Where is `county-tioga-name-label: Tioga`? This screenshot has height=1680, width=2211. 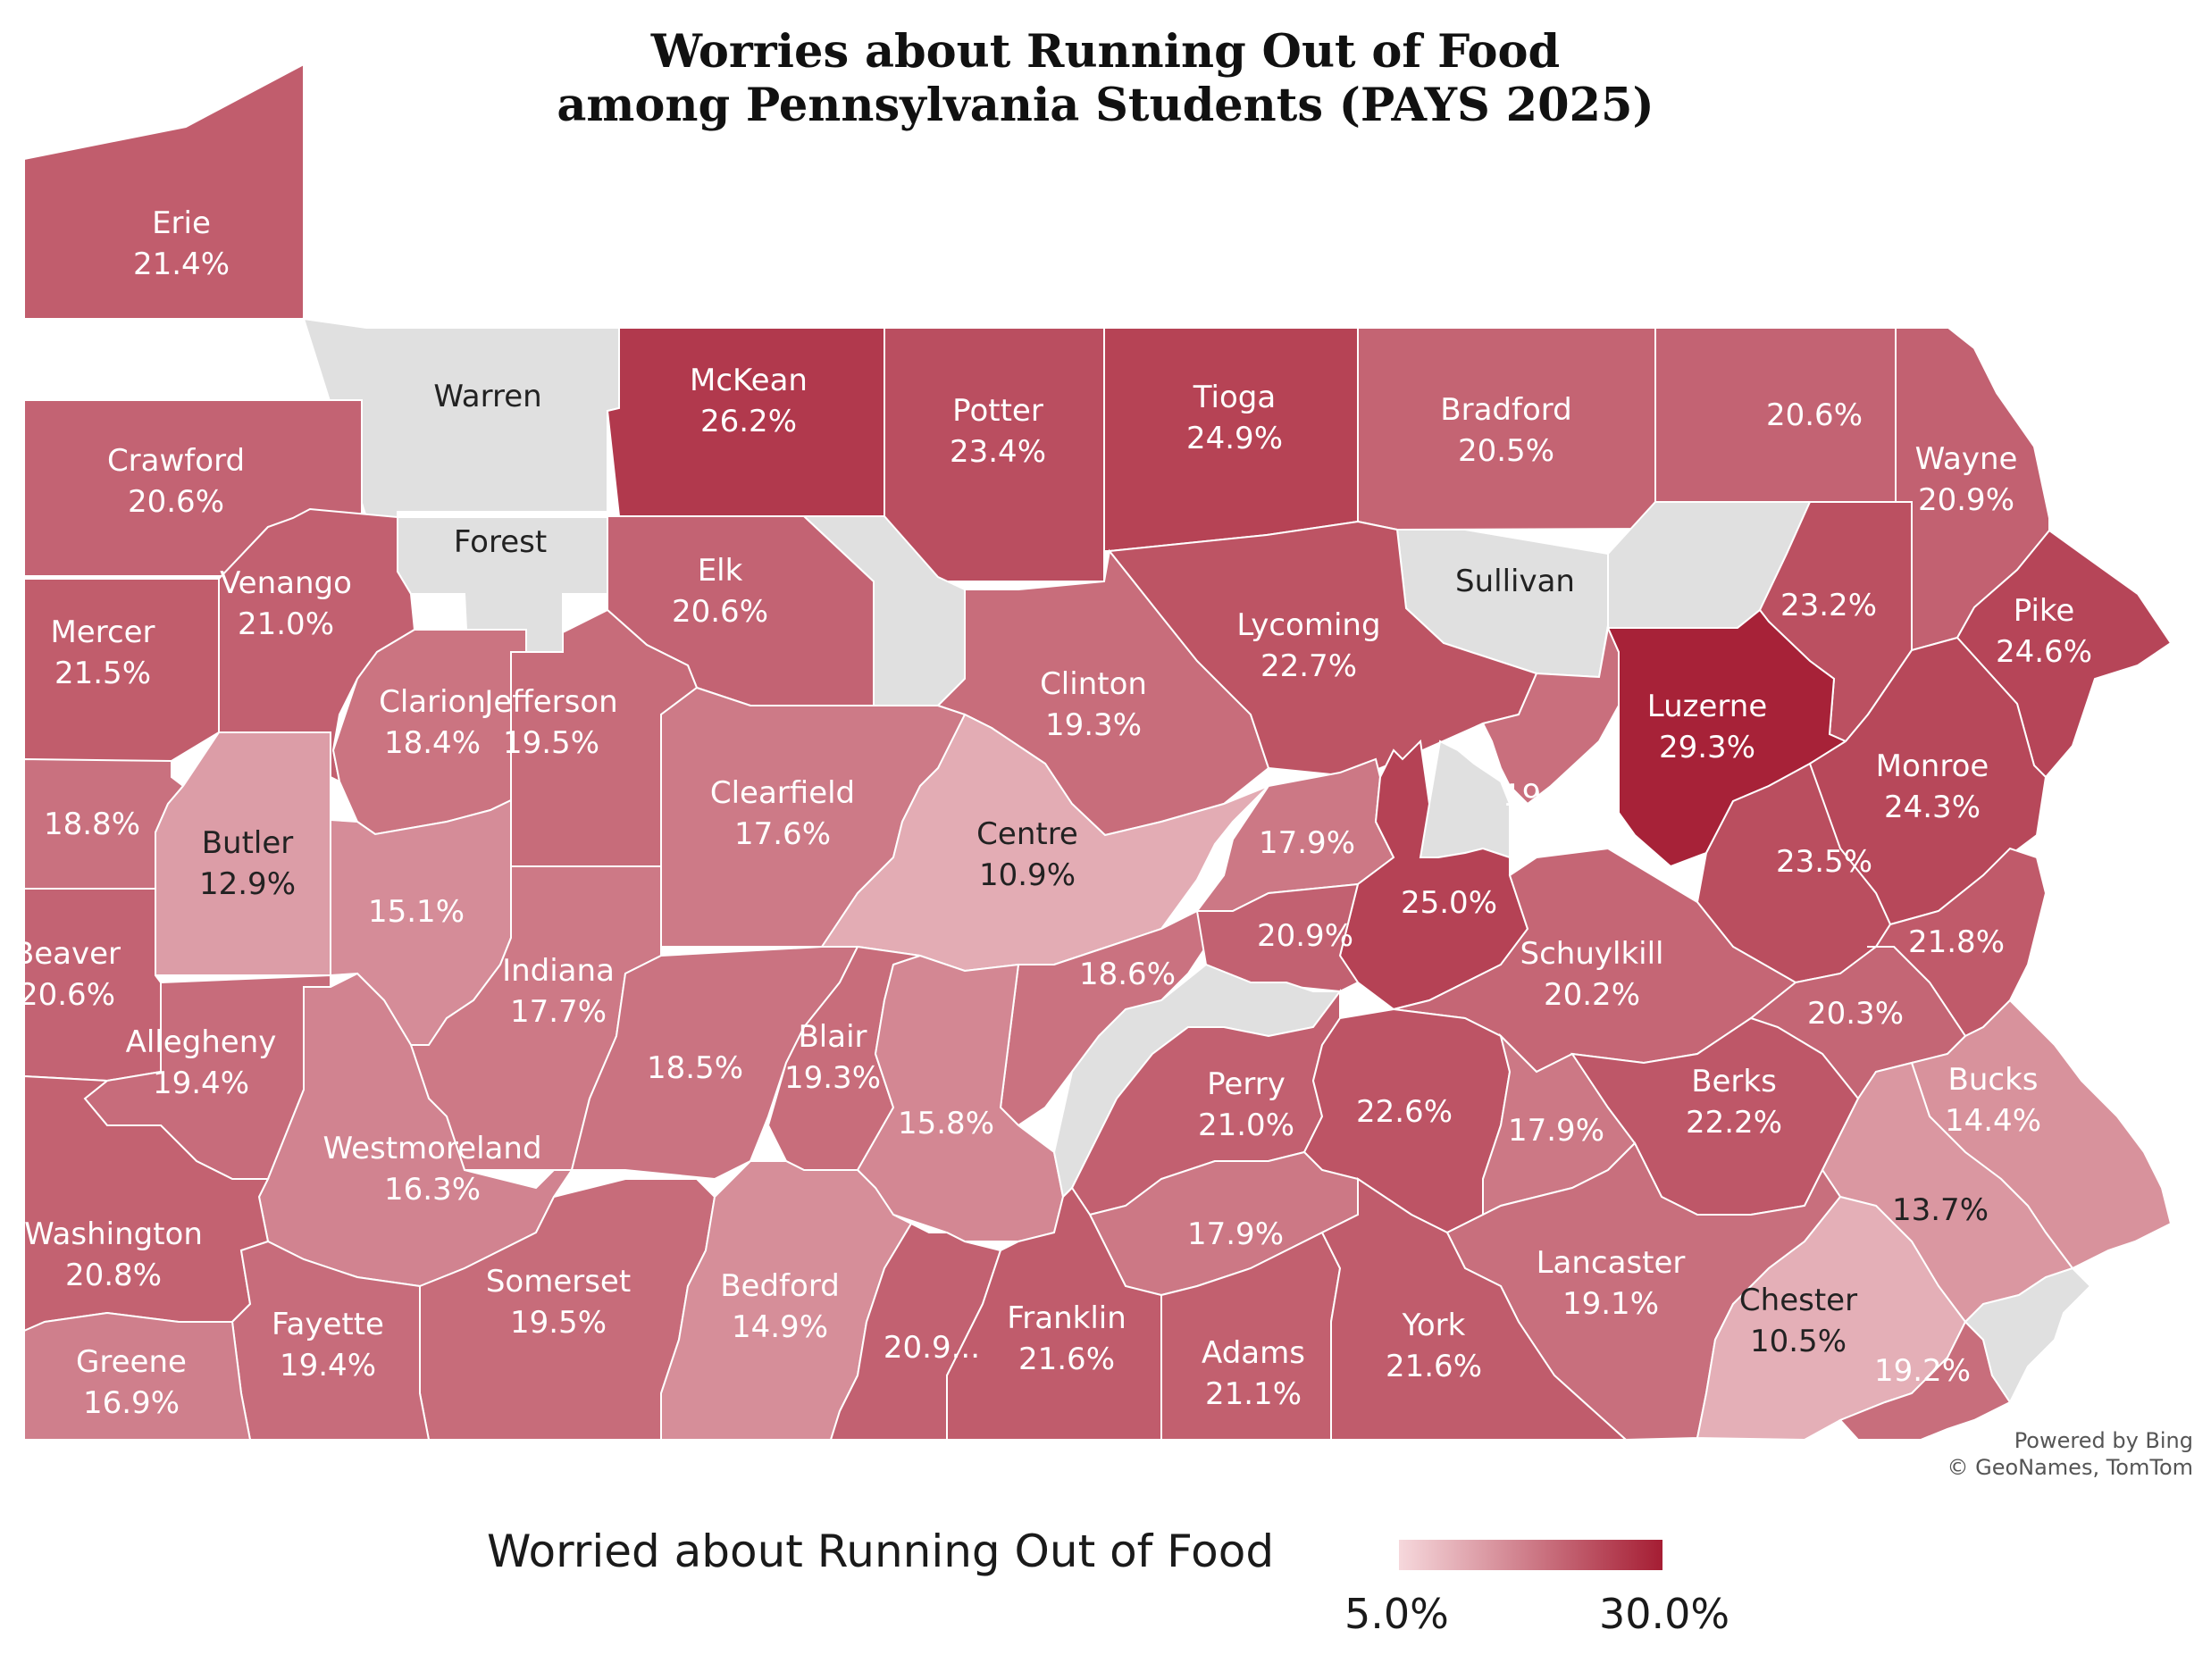 county-tioga-name-label: Tioga is located at coordinates (1234, 397).